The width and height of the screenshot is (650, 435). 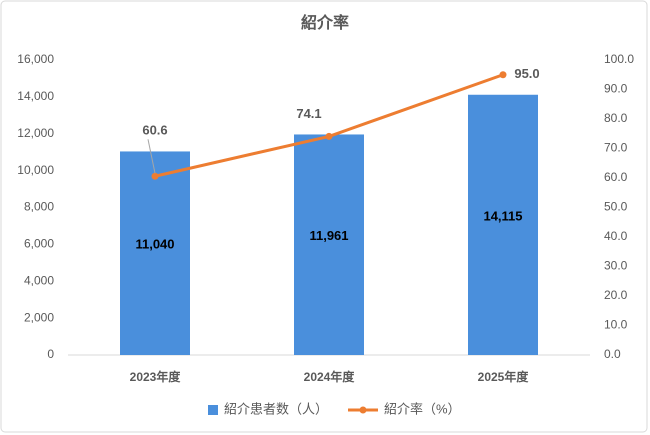 What do you see at coordinates (35, 170) in the screenshot?
I see `y-tick-label: 10,000` at bounding box center [35, 170].